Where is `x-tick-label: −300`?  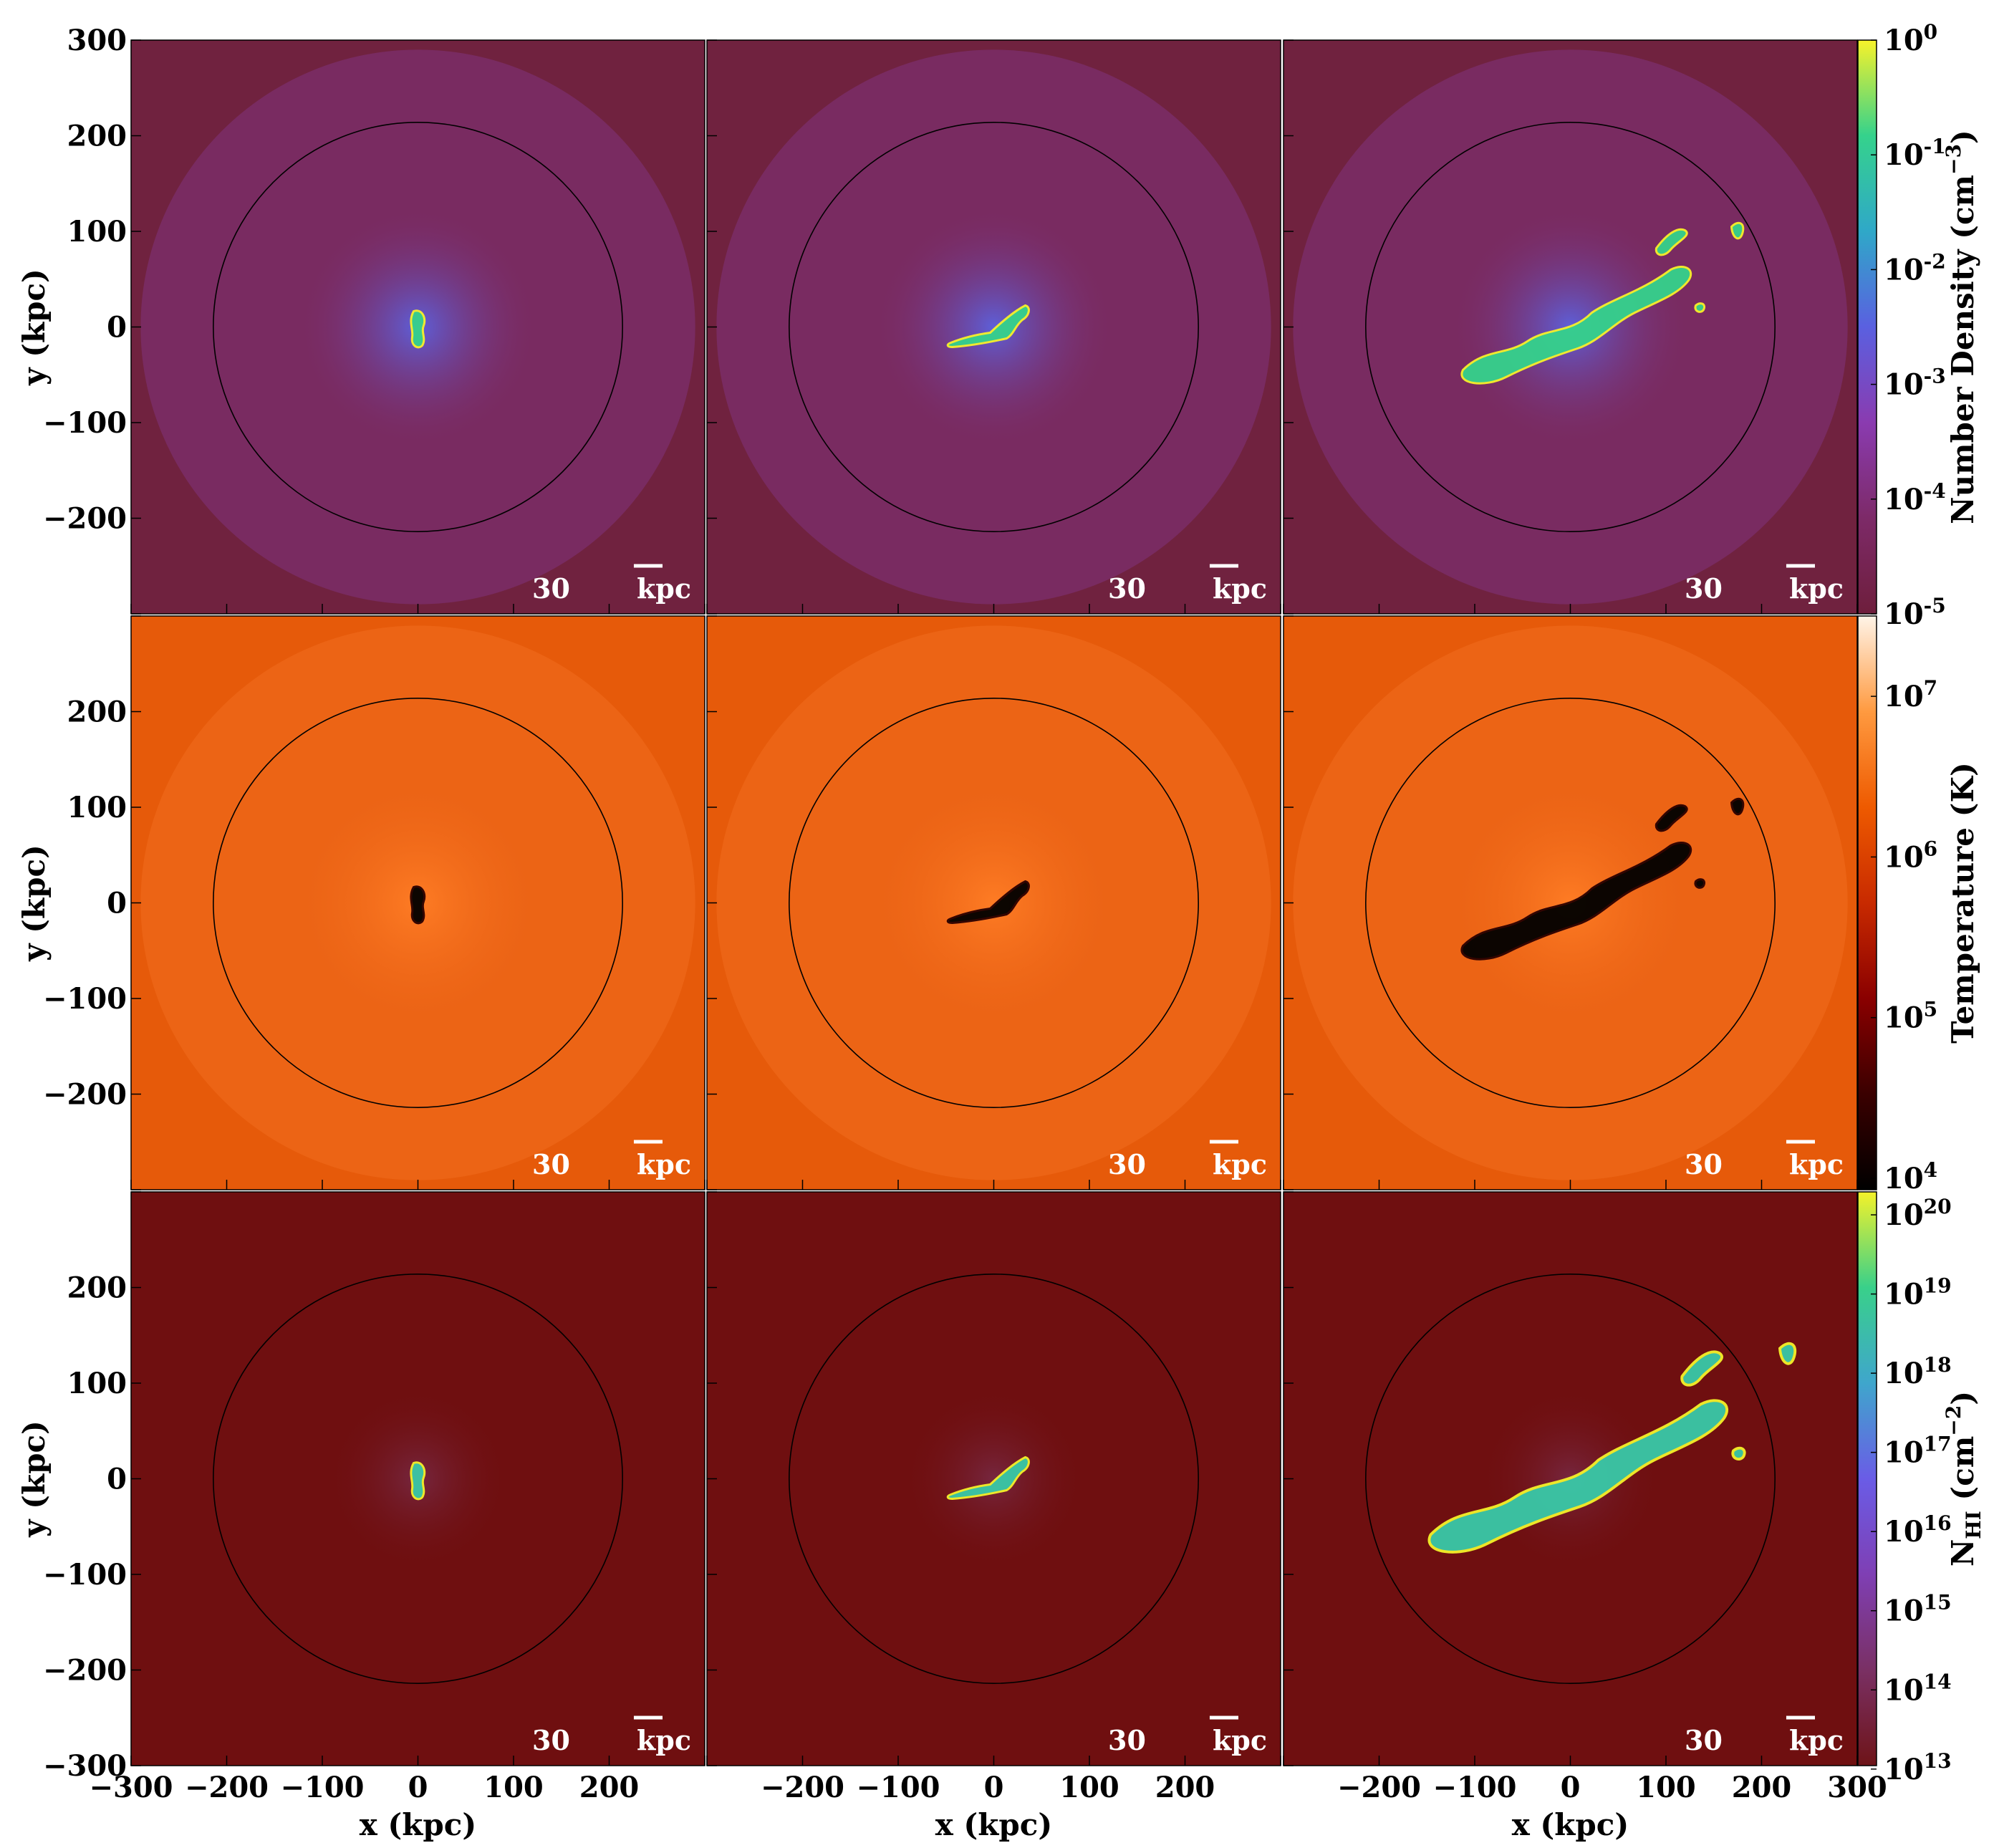 x-tick-label: −300 is located at coordinates (131, 1787).